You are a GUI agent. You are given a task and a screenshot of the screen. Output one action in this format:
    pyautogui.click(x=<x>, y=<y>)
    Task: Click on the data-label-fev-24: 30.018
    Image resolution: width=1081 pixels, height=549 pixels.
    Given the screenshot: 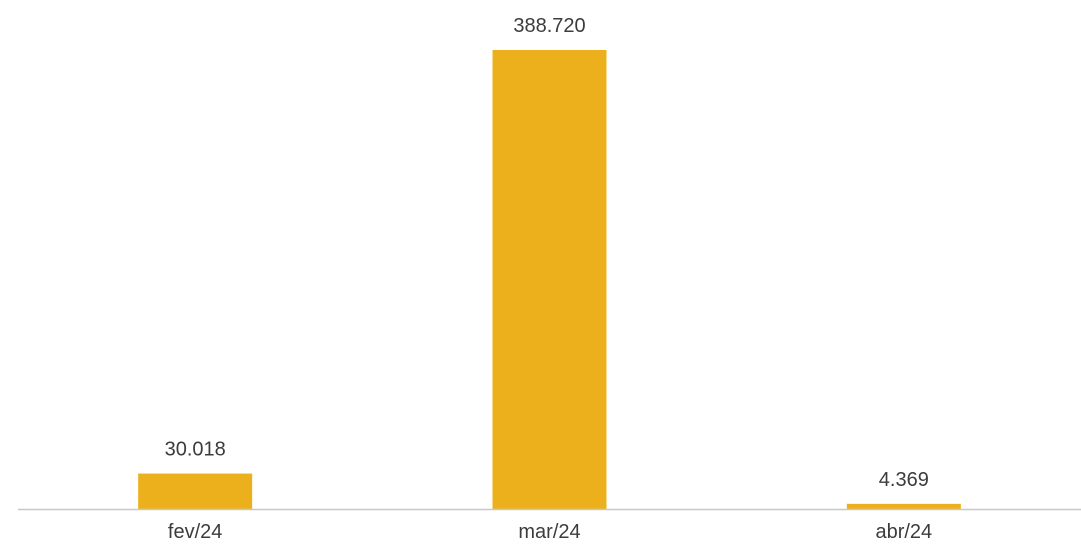 What is the action you would take?
    pyautogui.click(x=195, y=450)
    